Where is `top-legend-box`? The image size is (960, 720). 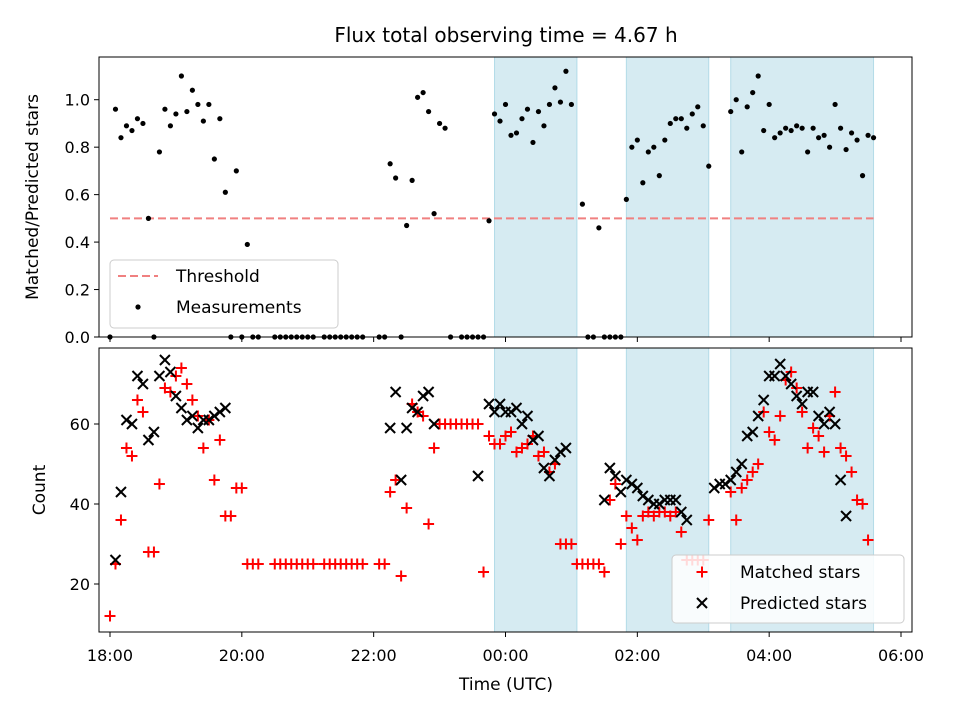
top-legend-box is located at coordinates (224, 294).